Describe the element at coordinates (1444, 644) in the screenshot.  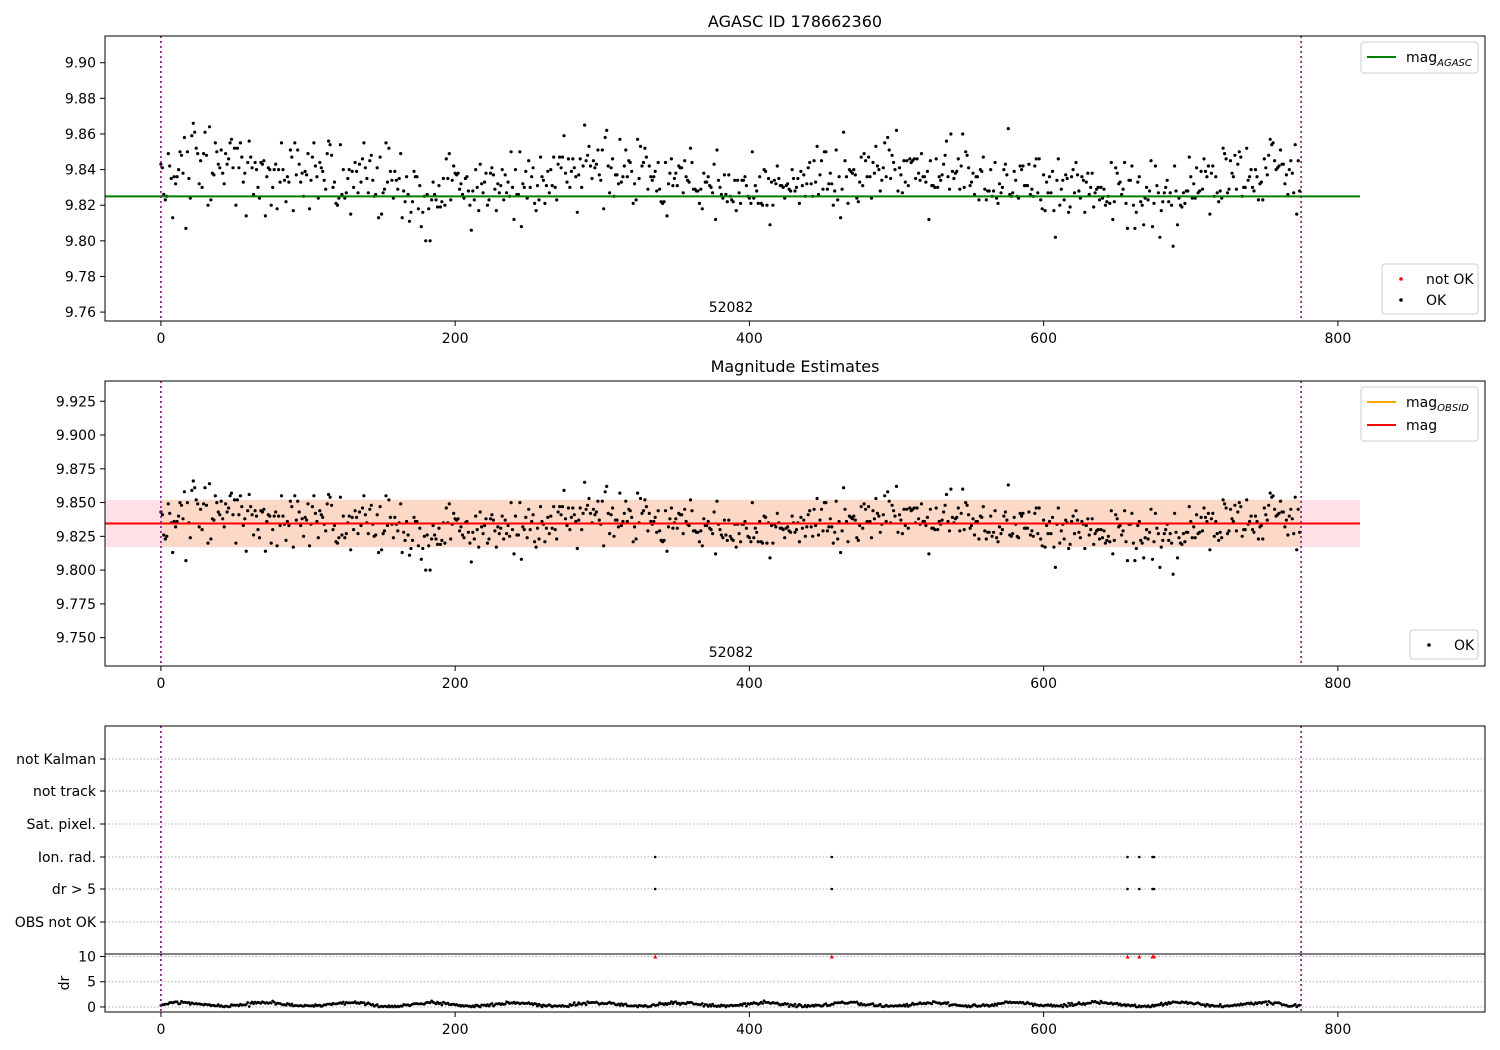
I see `panel2-legend-markers: OK` at that location.